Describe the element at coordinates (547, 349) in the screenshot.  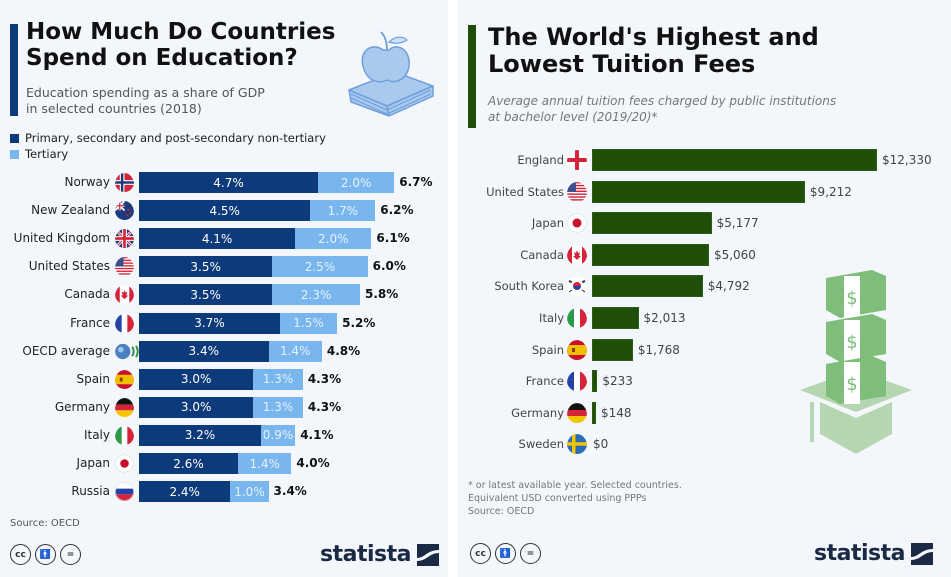
I see `category-label: Spain` at that location.